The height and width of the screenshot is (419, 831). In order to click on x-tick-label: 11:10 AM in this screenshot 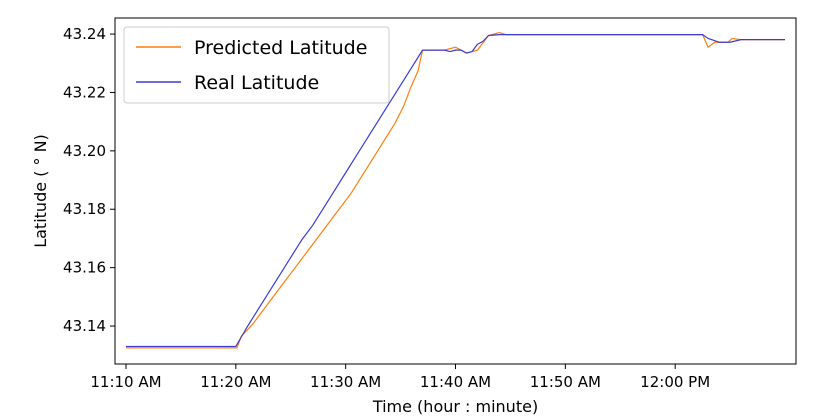, I will do `click(125, 382)`.